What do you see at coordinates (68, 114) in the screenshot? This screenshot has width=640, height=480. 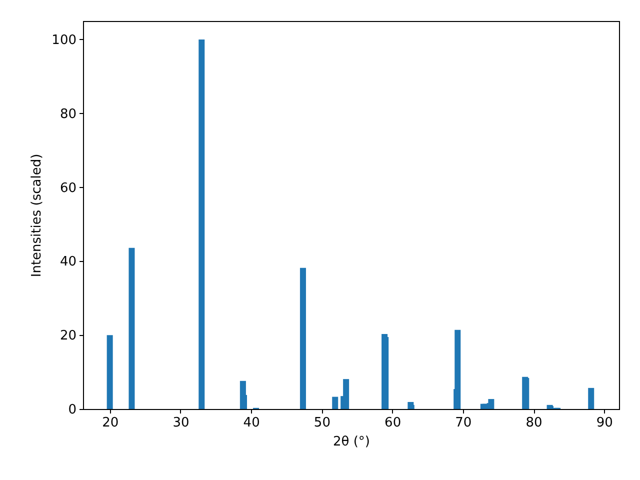 I see `y-tick-label: 80` at bounding box center [68, 114].